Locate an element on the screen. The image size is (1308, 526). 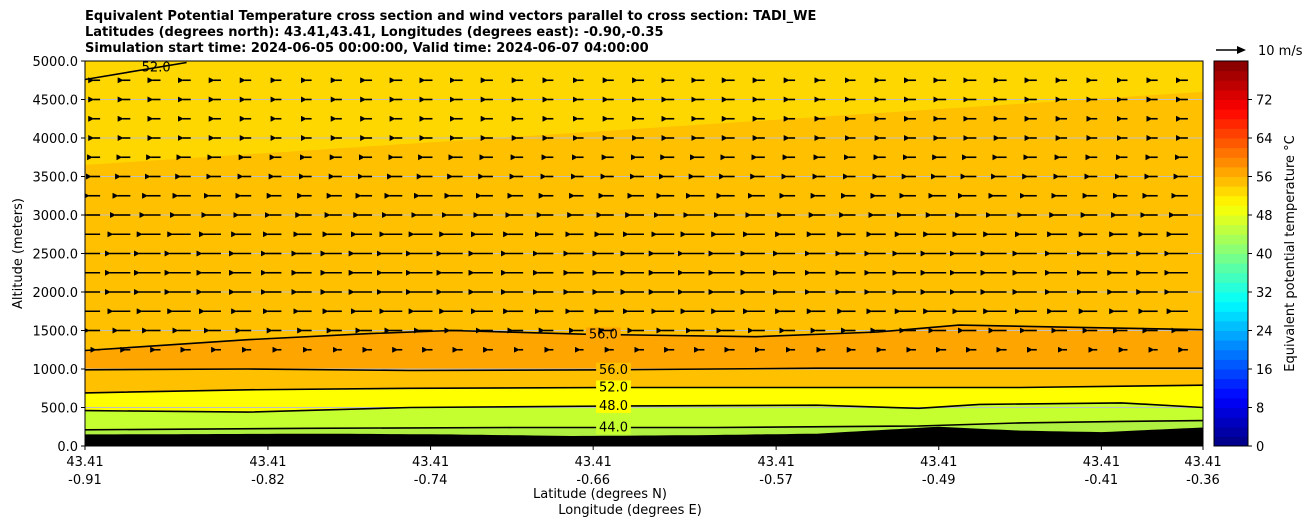
terrain-fill is located at coordinates (644, 436).